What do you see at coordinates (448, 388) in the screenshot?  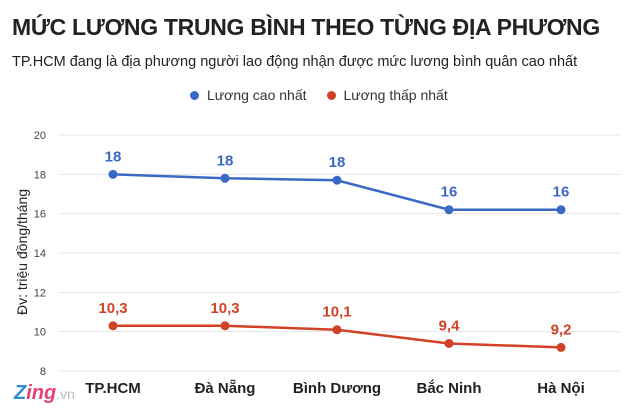 I see `x-tick-label: Bắc Ninh` at bounding box center [448, 388].